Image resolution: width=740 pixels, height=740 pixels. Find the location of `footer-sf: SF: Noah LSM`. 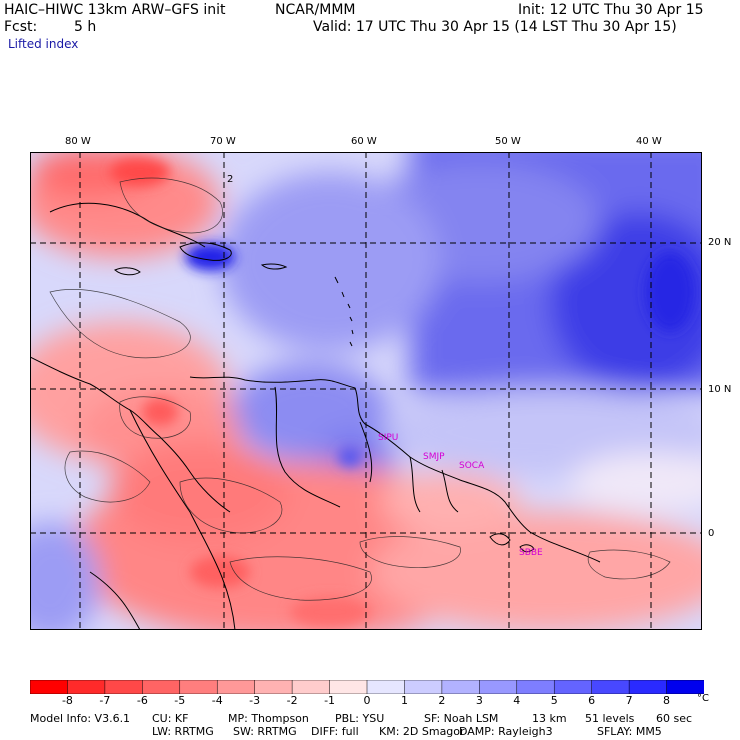

footer-sf: SF: Noah LSM is located at coordinates (461, 718).